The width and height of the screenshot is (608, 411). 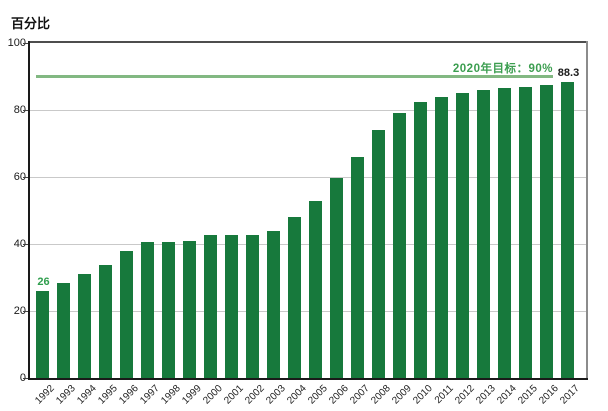 I want to click on y-axis: 0 20 40 60 80 100, so click(x=13, y=210).